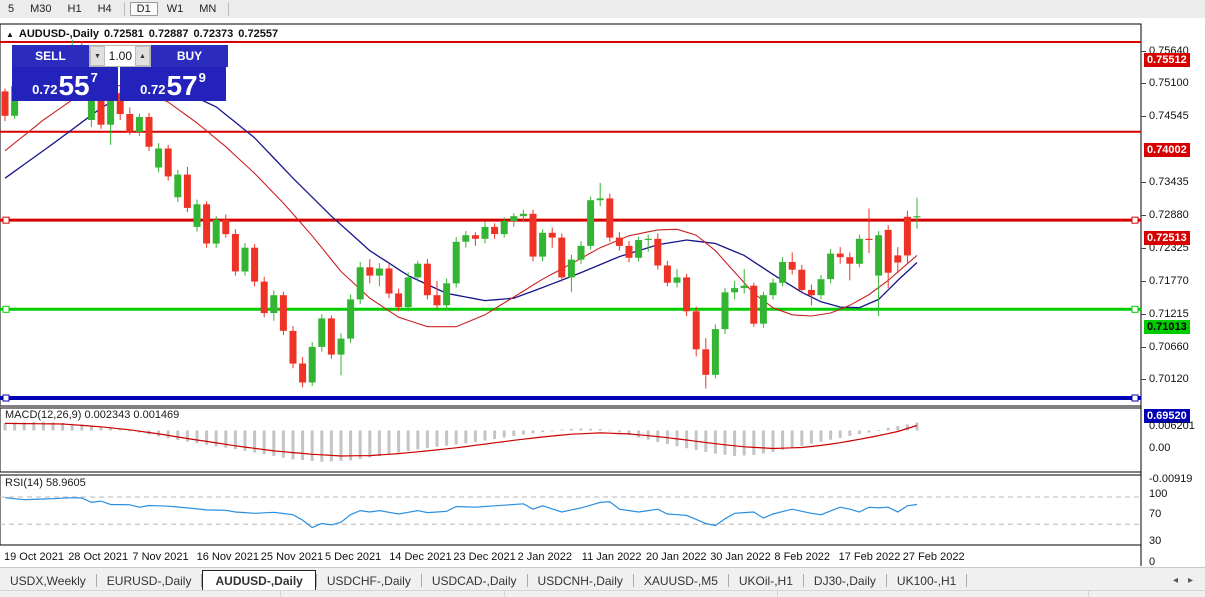 The height and width of the screenshot is (597, 1205). What do you see at coordinates (124, 34) in the screenshot?
I see `ohlc-open: 0.72581` at bounding box center [124, 34].